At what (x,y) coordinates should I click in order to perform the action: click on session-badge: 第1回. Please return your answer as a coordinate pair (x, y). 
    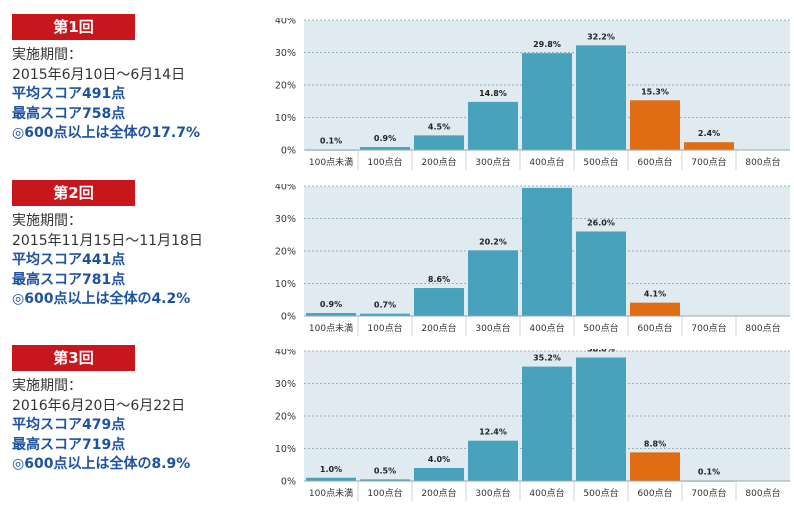
    Looking at the image, I should click on (73, 27).